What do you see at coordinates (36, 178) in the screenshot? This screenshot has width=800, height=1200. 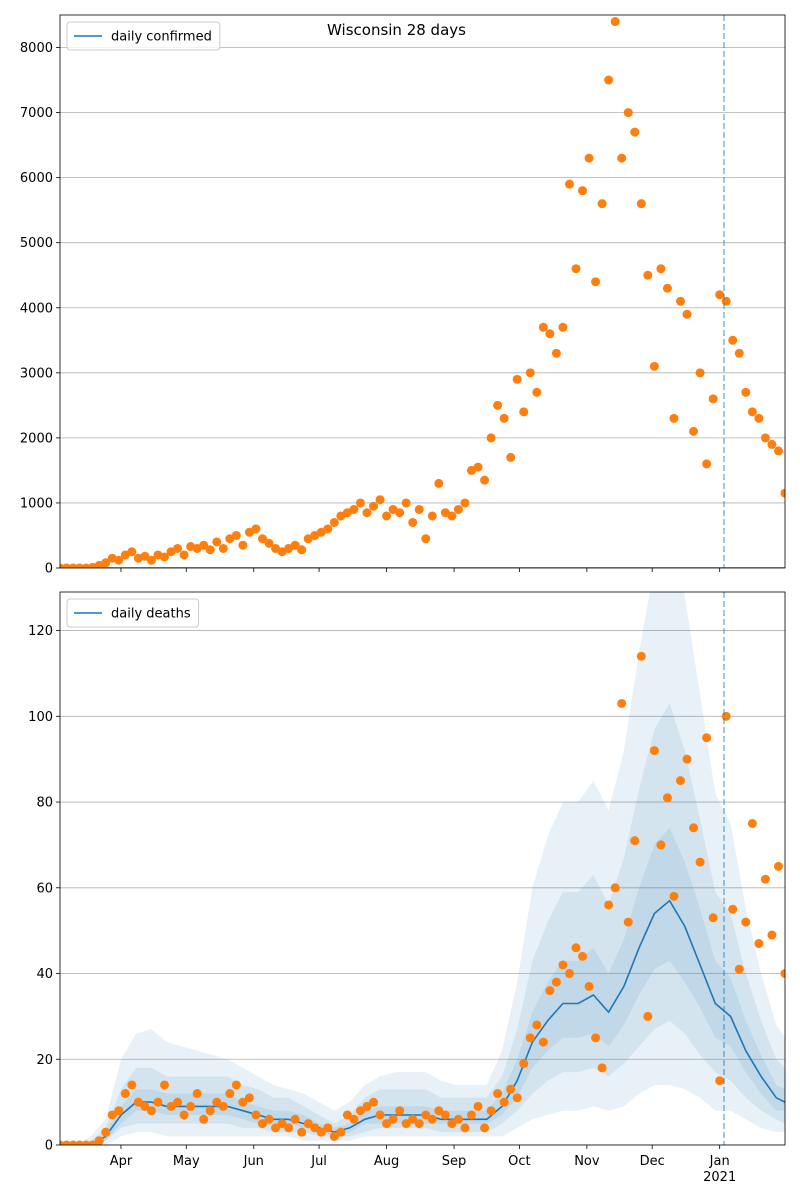 I see `y-tick-label: 6000` at bounding box center [36, 178].